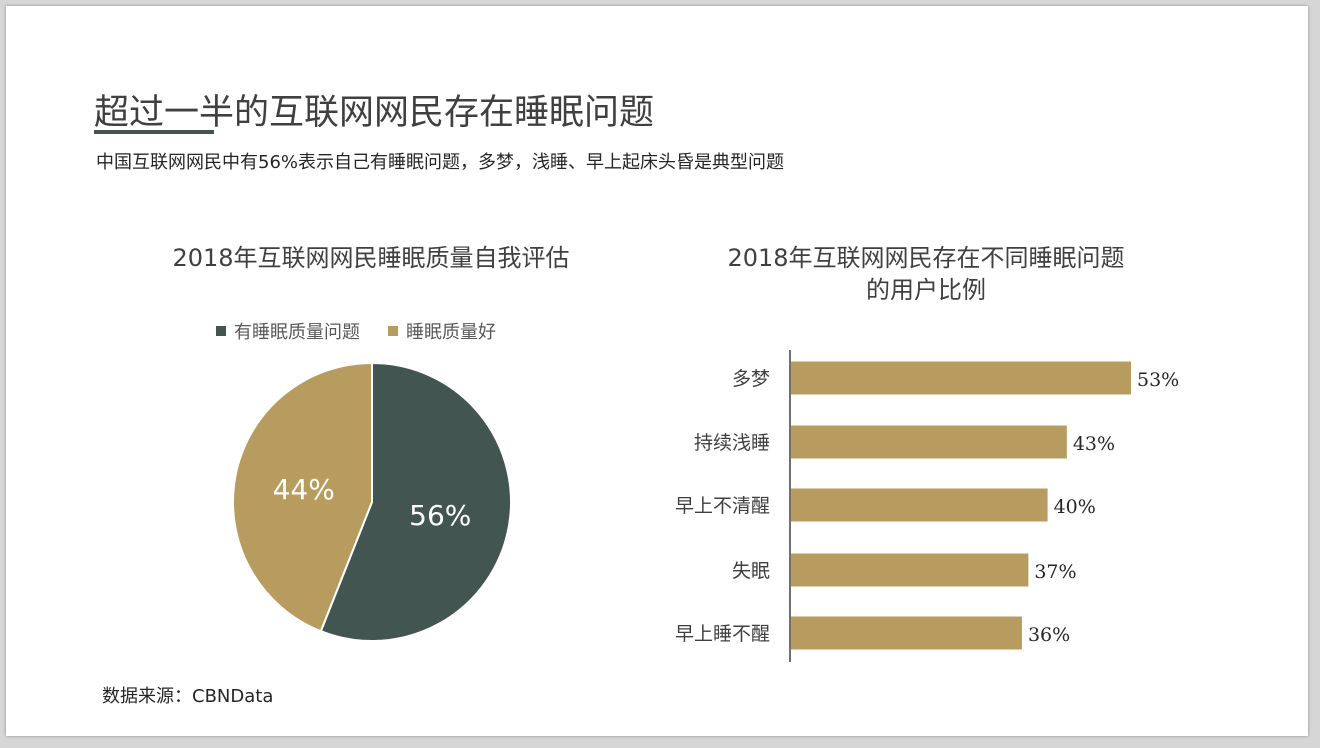 The width and height of the screenshot is (1320, 748). I want to click on bar-chart-title: 2018年互联网网民存在不同睡眠问题 的用户比例, so click(926, 274).